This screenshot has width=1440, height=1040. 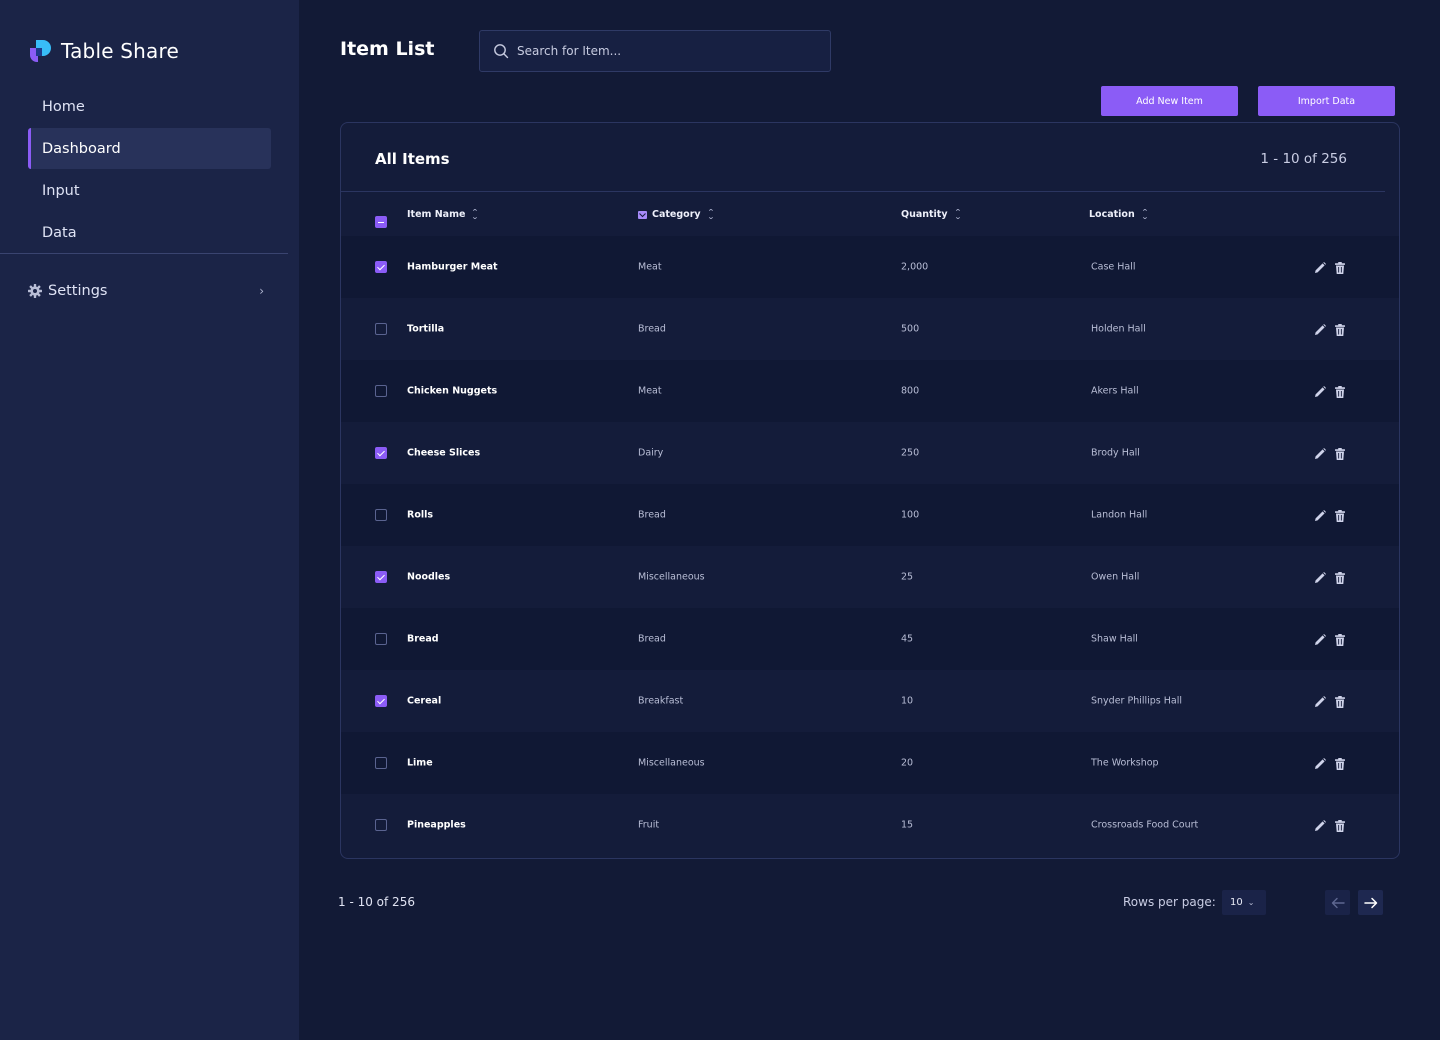 I want to click on cell-location: Owen Hall, so click(x=1115, y=577).